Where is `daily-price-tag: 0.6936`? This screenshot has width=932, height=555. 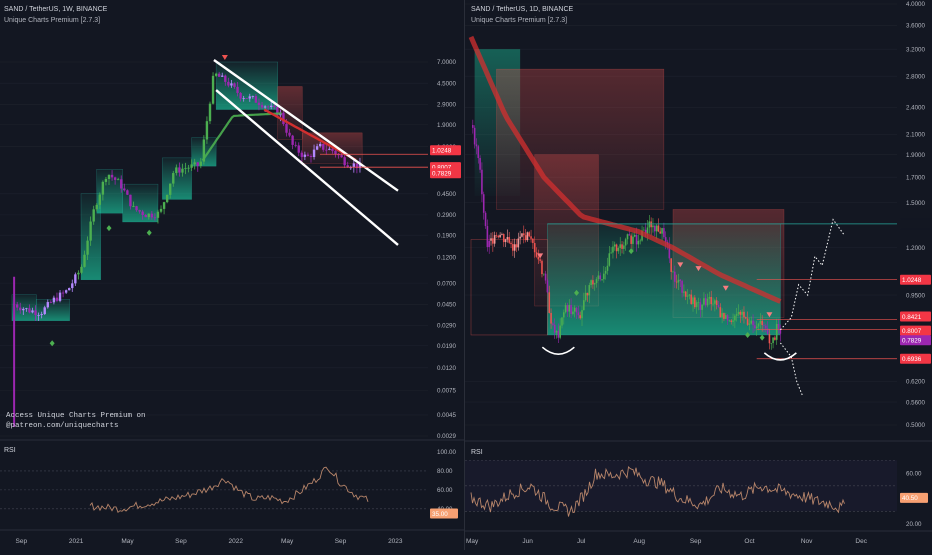 daily-price-tag: 0.6936 is located at coordinates (912, 359).